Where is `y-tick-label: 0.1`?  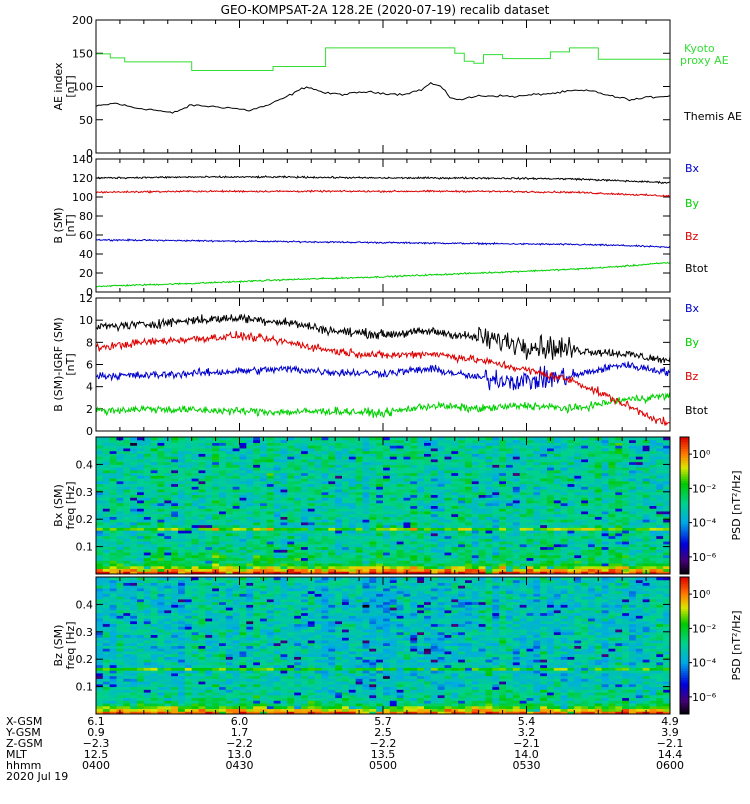
y-tick-label: 0.1 is located at coordinates (85, 547).